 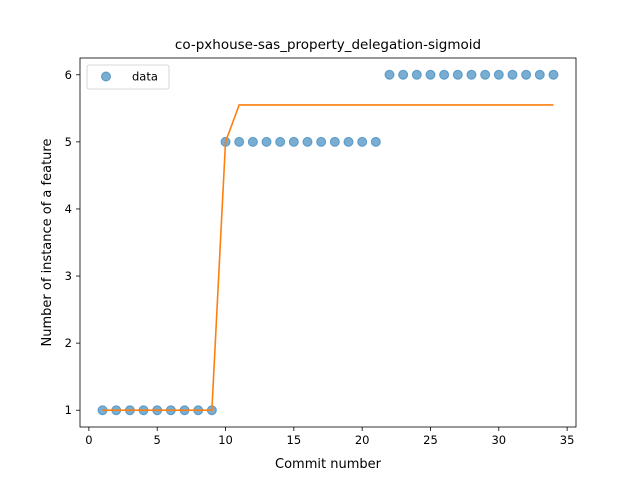 What do you see at coordinates (328, 464) in the screenshot?
I see `x-axis-label: Commit number` at bounding box center [328, 464].